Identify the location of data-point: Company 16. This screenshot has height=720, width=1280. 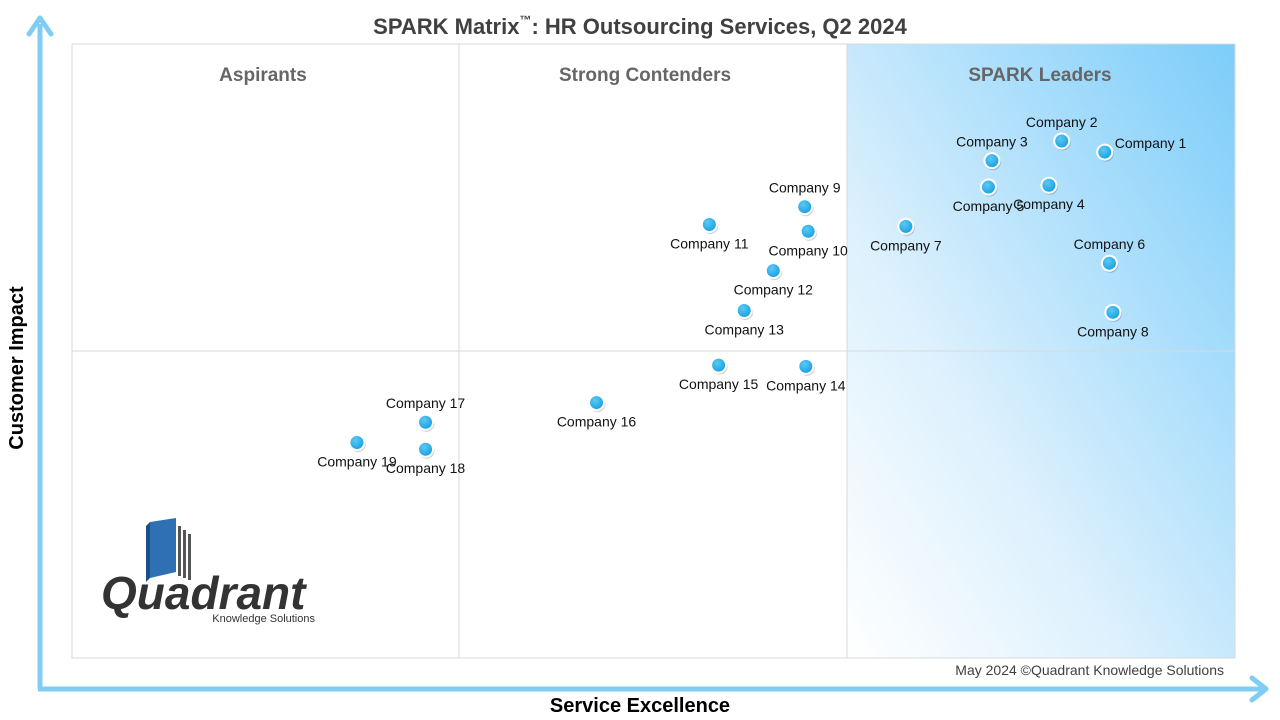
(597, 412).